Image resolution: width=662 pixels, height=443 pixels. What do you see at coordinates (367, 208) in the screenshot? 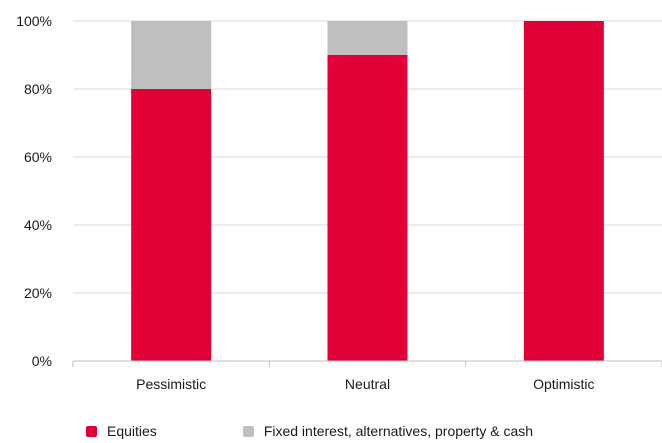
I see `bar-equities-neutral` at bounding box center [367, 208].